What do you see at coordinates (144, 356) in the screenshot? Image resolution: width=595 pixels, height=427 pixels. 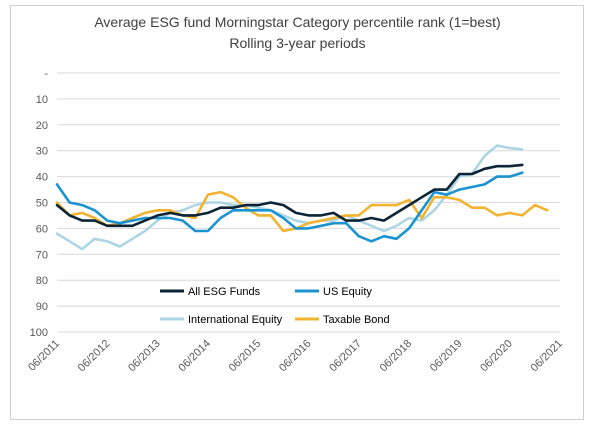 I see `x-tick-label: 06/2013` at bounding box center [144, 356].